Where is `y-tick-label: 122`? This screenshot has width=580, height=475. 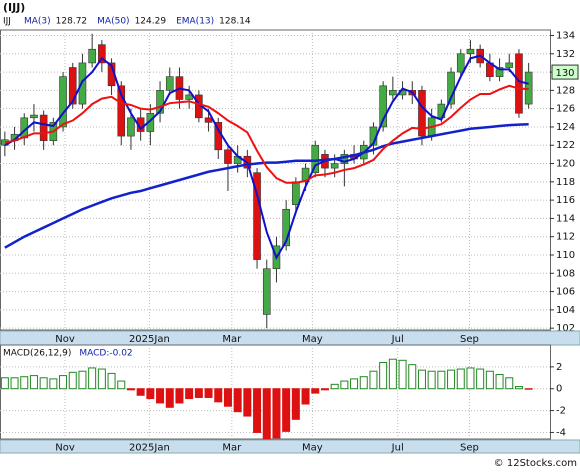
y-tick-label: 122 is located at coordinates (565, 145).